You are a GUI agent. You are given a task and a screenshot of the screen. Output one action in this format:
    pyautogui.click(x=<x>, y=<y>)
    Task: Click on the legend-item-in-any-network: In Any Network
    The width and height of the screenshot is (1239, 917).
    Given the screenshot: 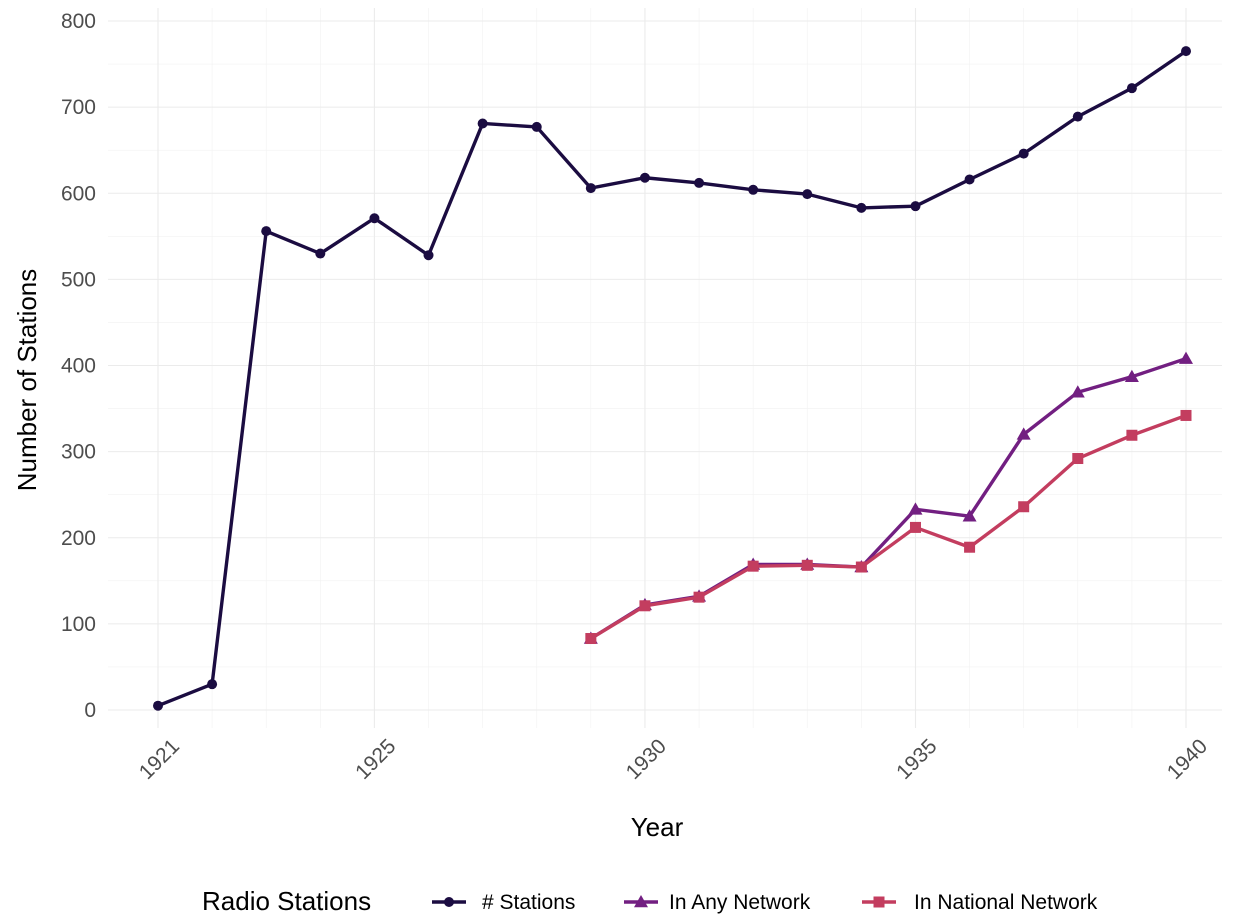 What is the action you would take?
    pyautogui.click(x=717, y=902)
    